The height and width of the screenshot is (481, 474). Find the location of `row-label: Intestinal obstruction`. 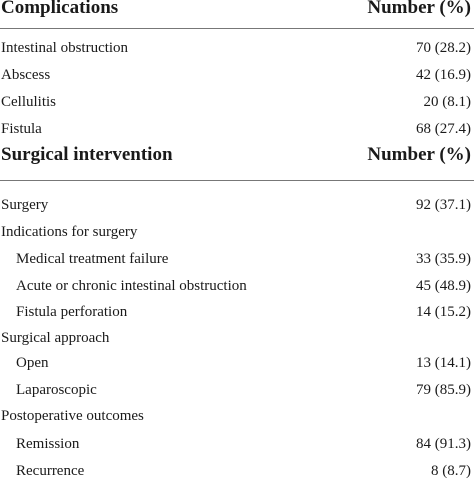

row-label: Intestinal obstruction is located at coordinates (65, 48).